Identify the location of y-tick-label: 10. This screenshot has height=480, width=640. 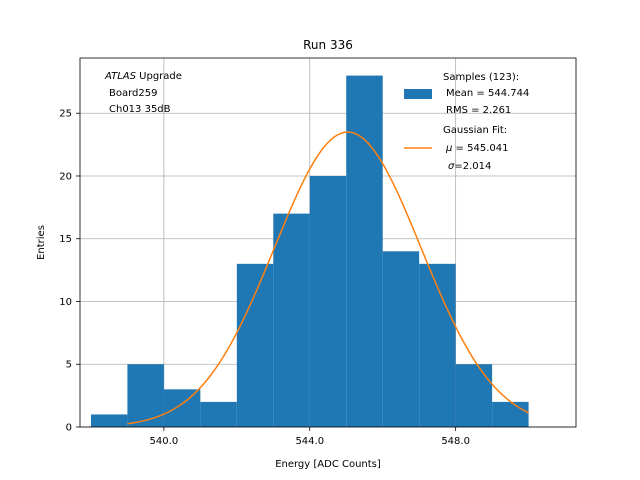
(65, 302).